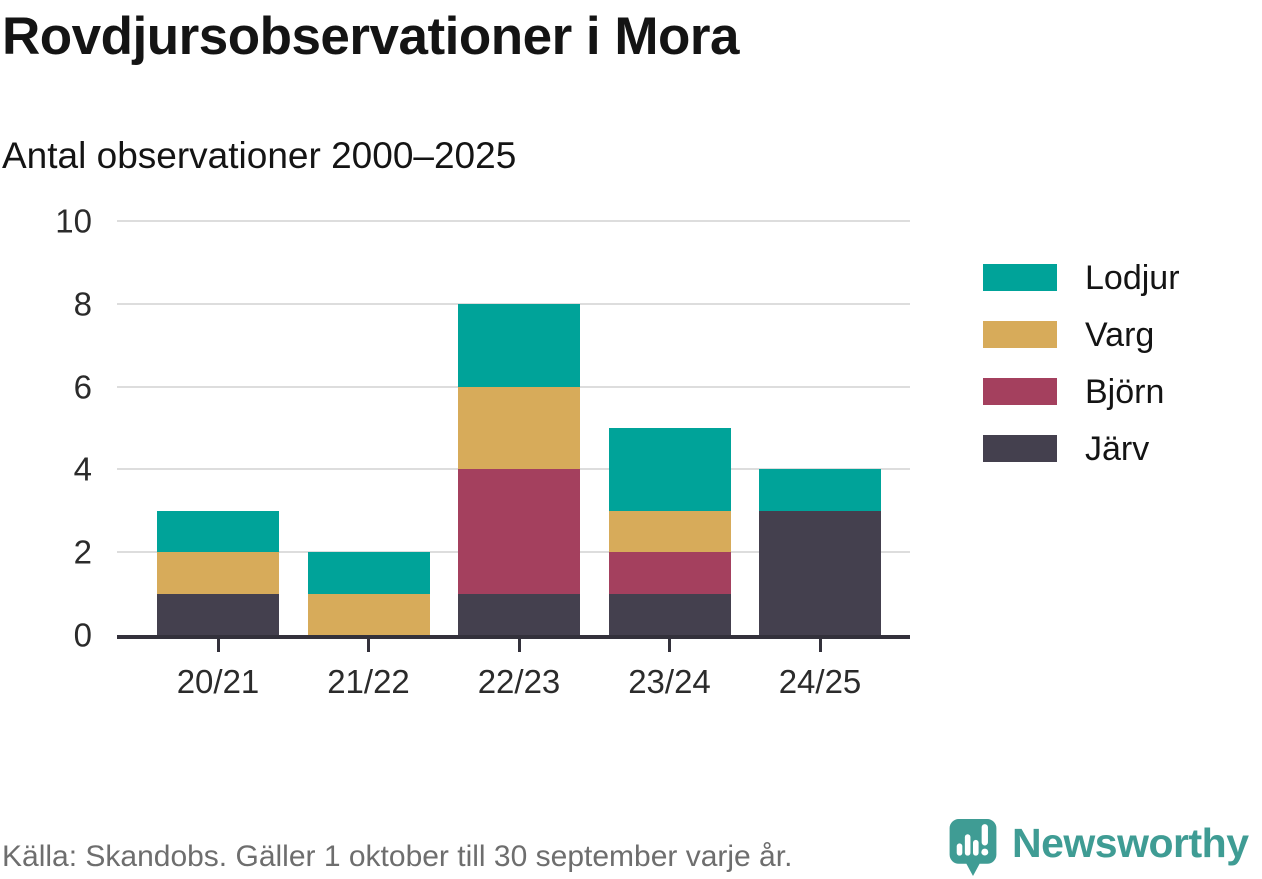 Image resolution: width=1262 pixels, height=879 pixels. Describe the element at coordinates (1120, 334) in the screenshot. I see `legend-label: Varg` at that location.